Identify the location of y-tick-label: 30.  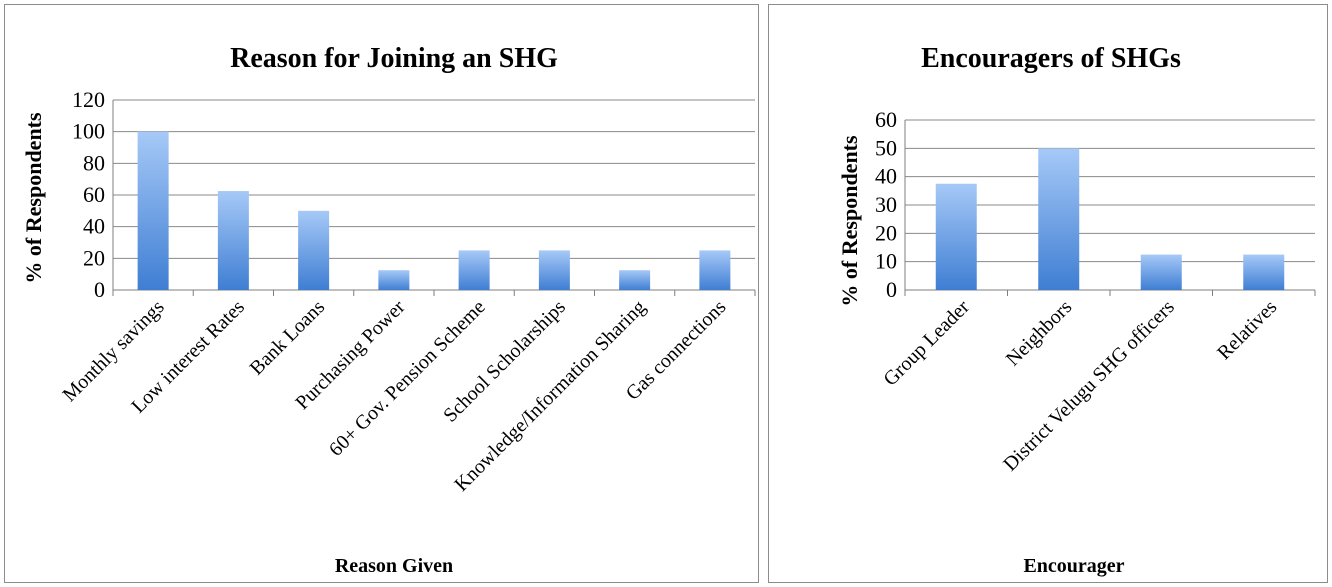
(886, 204).